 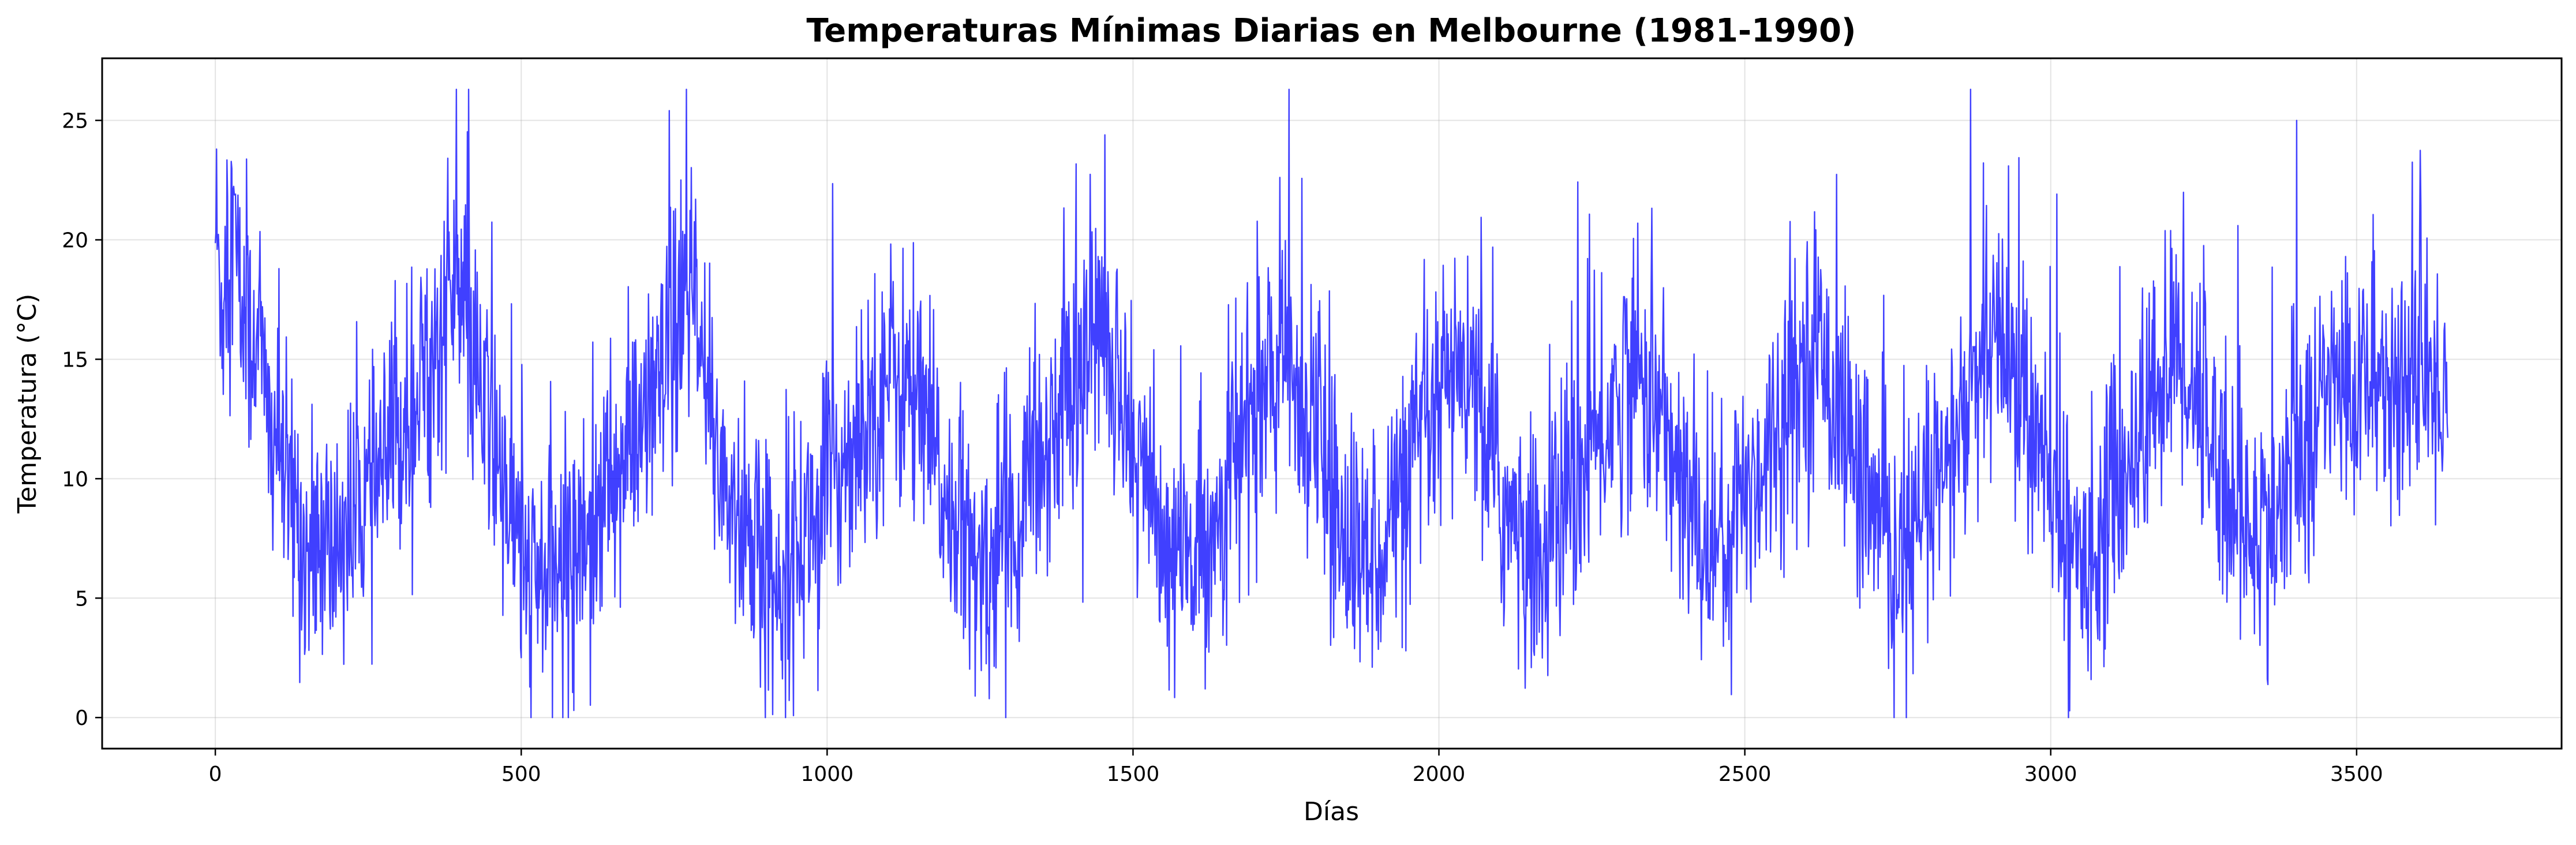 What do you see at coordinates (1133, 774) in the screenshot?
I see `x-tick-label: 1500` at bounding box center [1133, 774].